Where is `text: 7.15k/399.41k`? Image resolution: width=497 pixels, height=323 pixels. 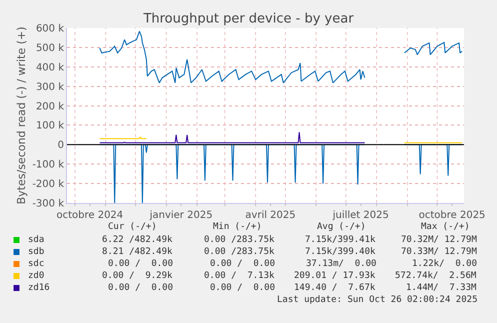
text: 7.15k/399.41k is located at coordinates (340, 240).